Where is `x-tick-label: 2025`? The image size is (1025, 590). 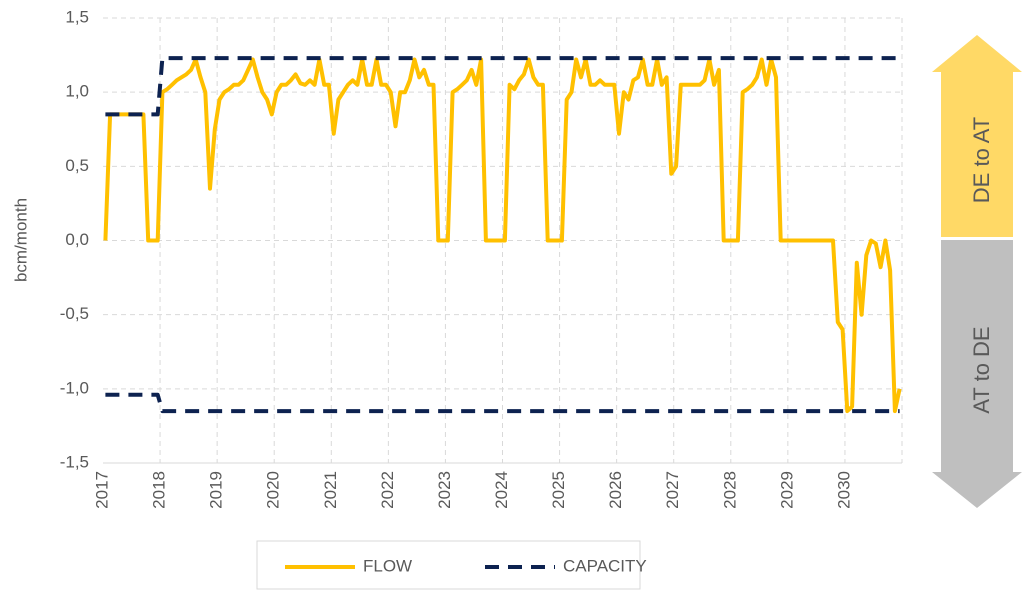
x-tick-label: 2025 is located at coordinates (558, 490).